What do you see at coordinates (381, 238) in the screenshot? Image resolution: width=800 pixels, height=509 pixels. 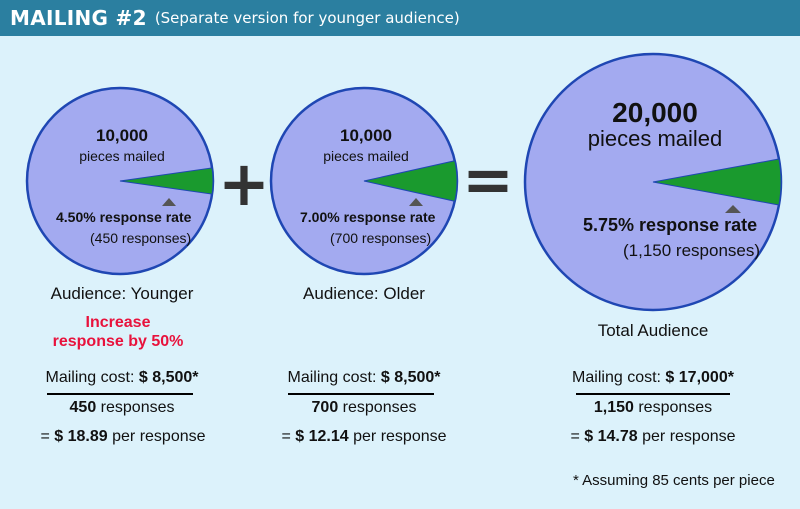 I see `pie-older-responses: (700 responses)` at bounding box center [381, 238].